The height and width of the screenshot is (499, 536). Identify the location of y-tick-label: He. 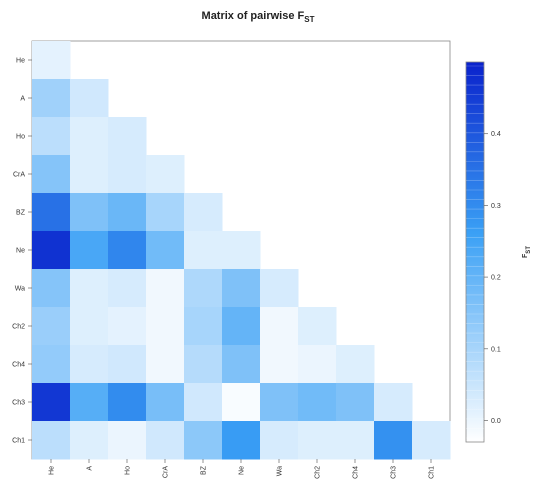
(20, 61).